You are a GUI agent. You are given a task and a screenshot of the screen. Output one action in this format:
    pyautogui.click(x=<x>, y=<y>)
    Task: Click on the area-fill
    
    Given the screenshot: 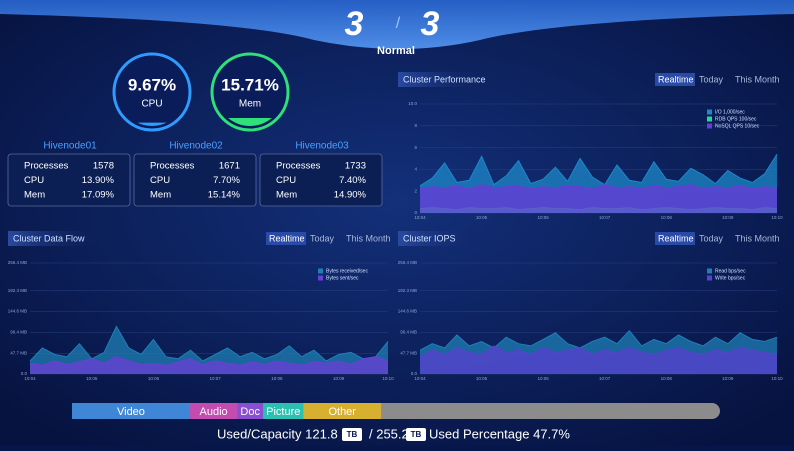 What is the action you would take?
    pyautogui.click(x=209, y=365)
    